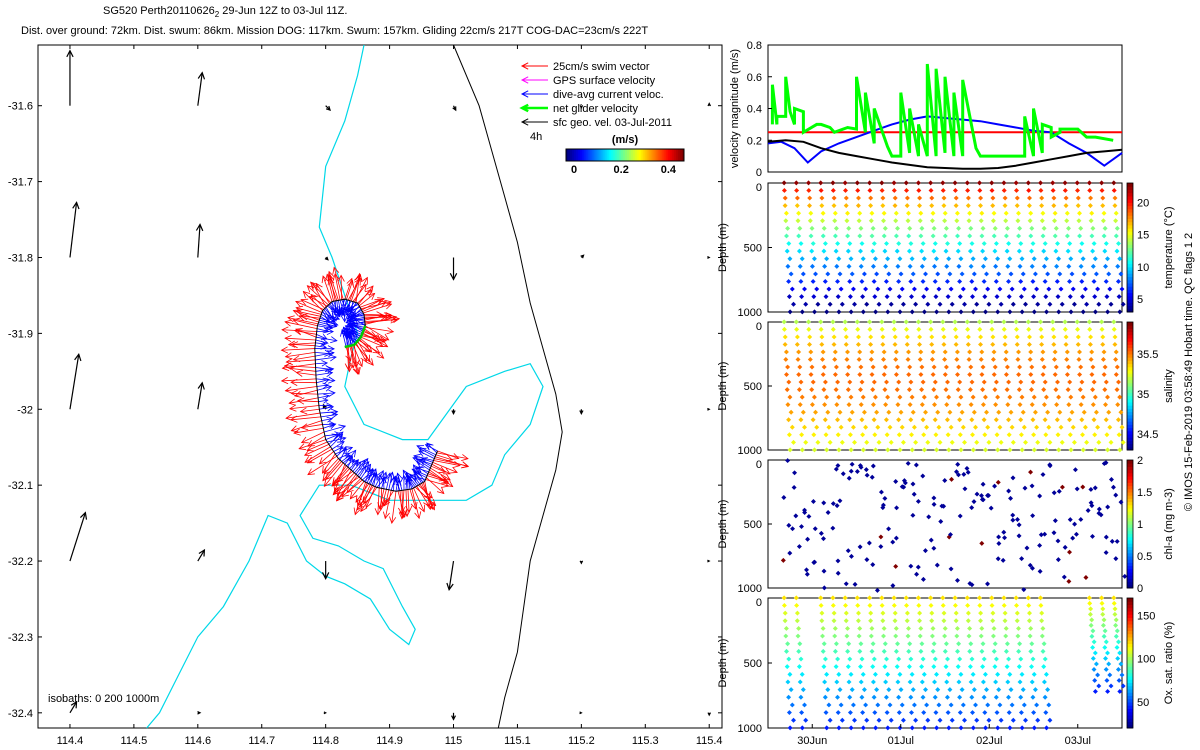 Image resolution: width=1200 pixels, height=750 pixels. I want to click on velocity-series-line, so click(945, 154).